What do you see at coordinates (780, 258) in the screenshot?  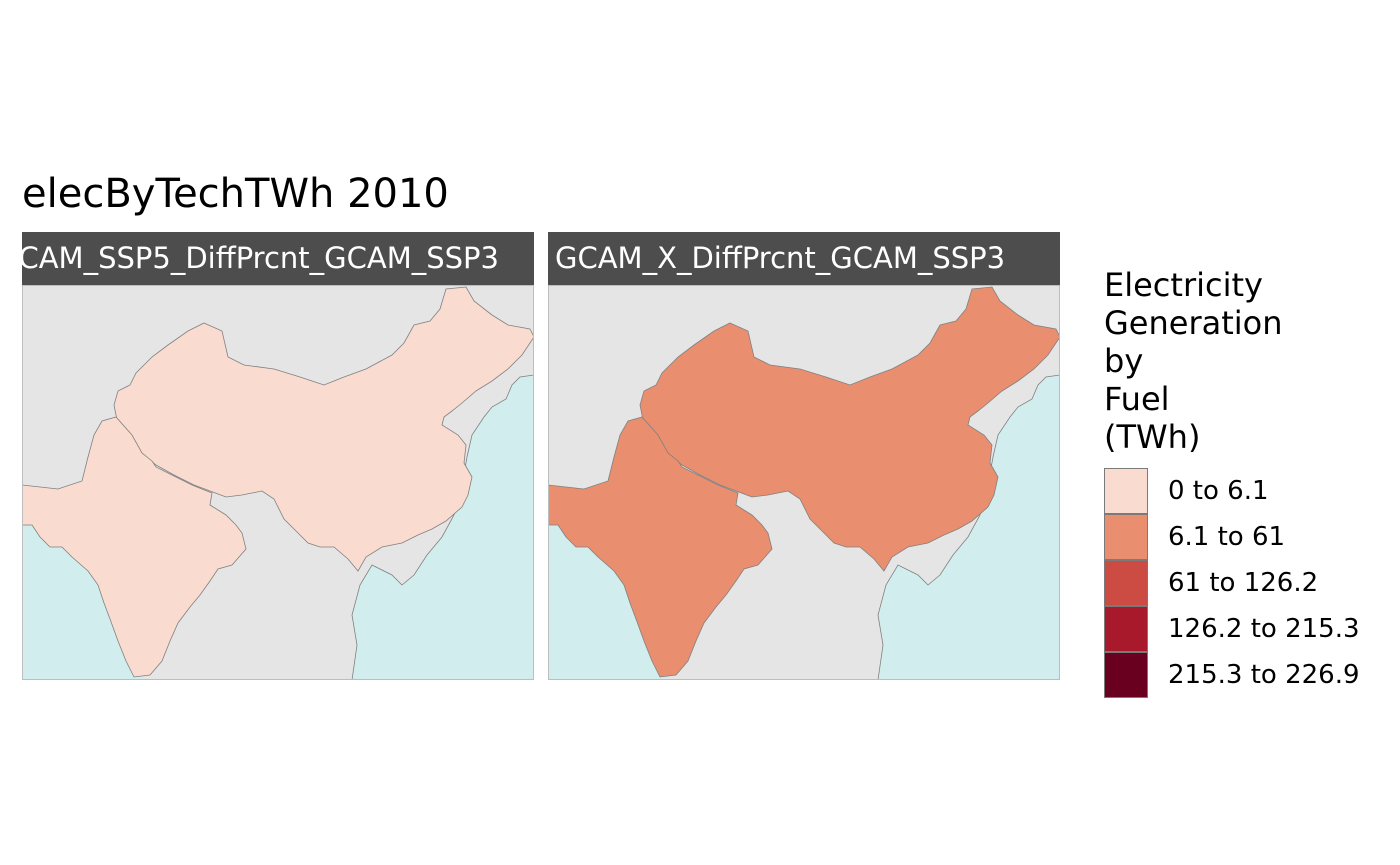 I see `facet-label-2: GCAM_X_DiffPrcnt_GCAM_SSP3` at bounding box center [780, 258].